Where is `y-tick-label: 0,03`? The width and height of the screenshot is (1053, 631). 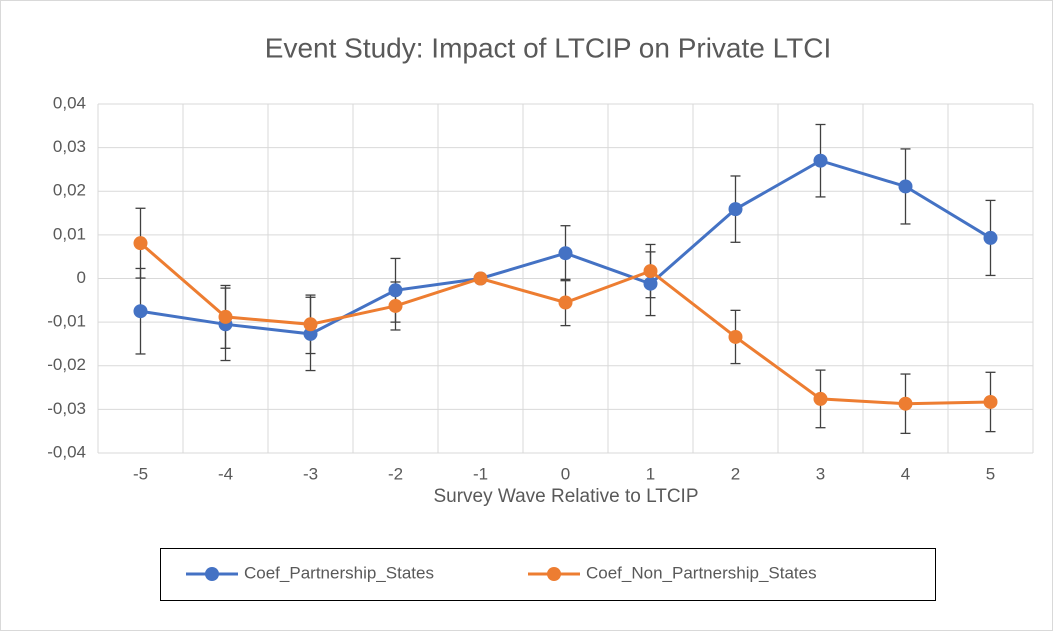 y-tick-label: 0,03 is located at coordinates (69, 146).